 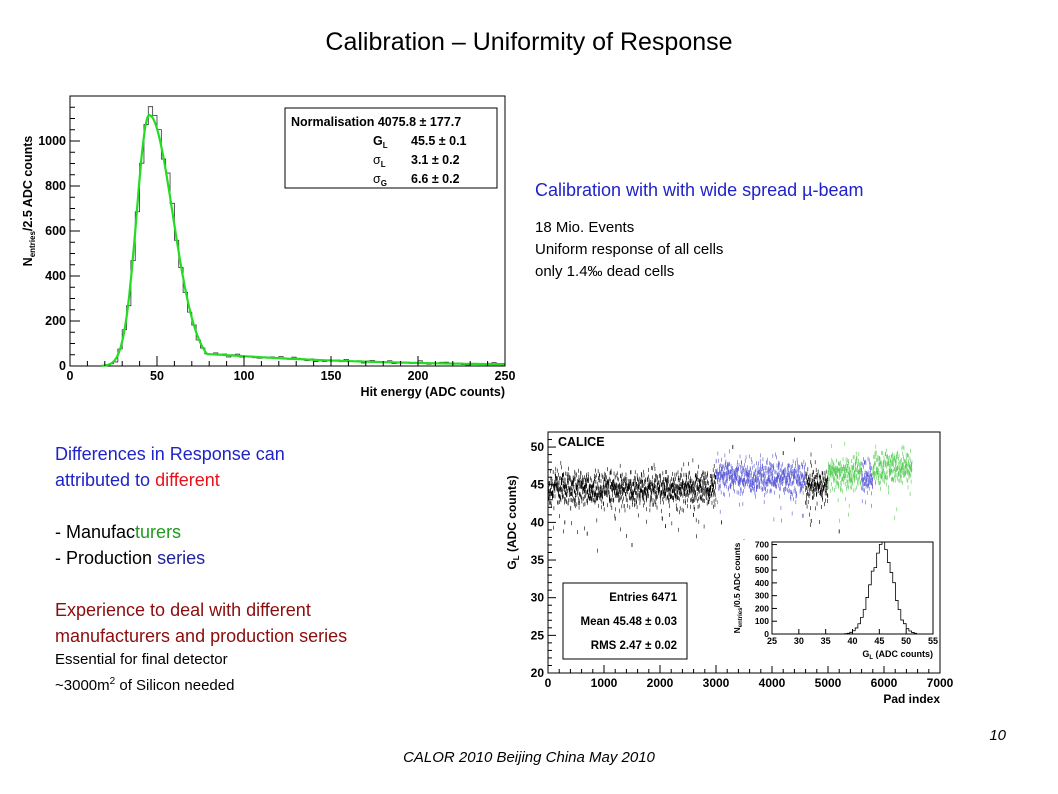 I want to click on essential-line: Essential for final detector, so click(x=141, y=659).